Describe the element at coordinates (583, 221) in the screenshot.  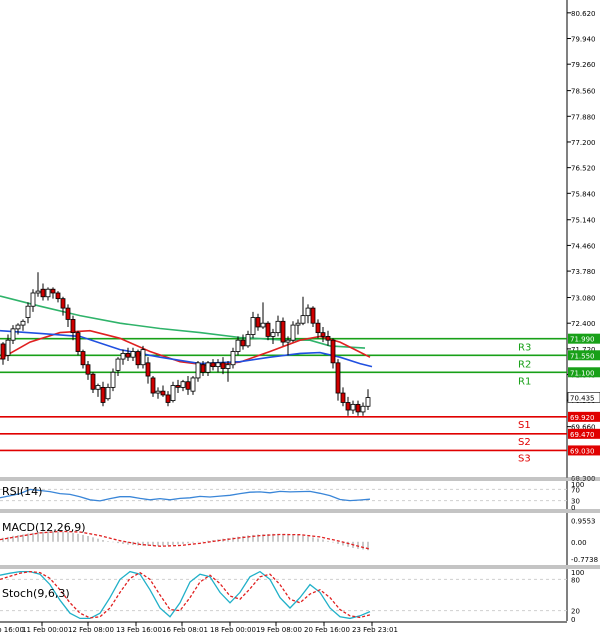
I see `price-tick-label: 75.140` at that location.